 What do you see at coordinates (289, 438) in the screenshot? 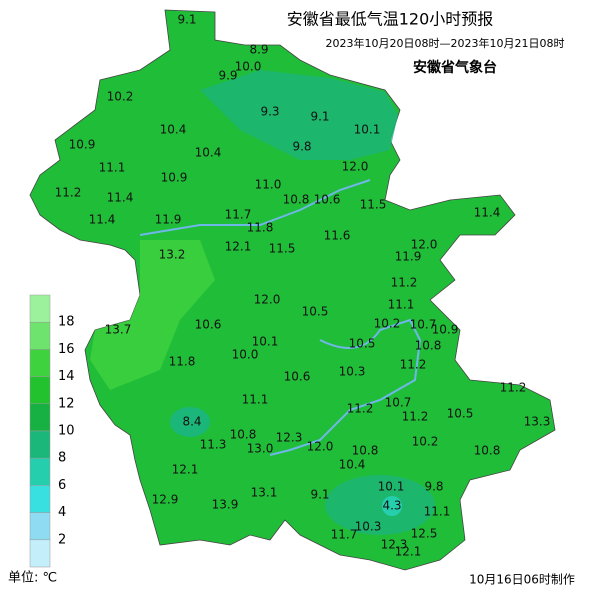
I see `station-value: 12.3` at bounding box center [289, 438].